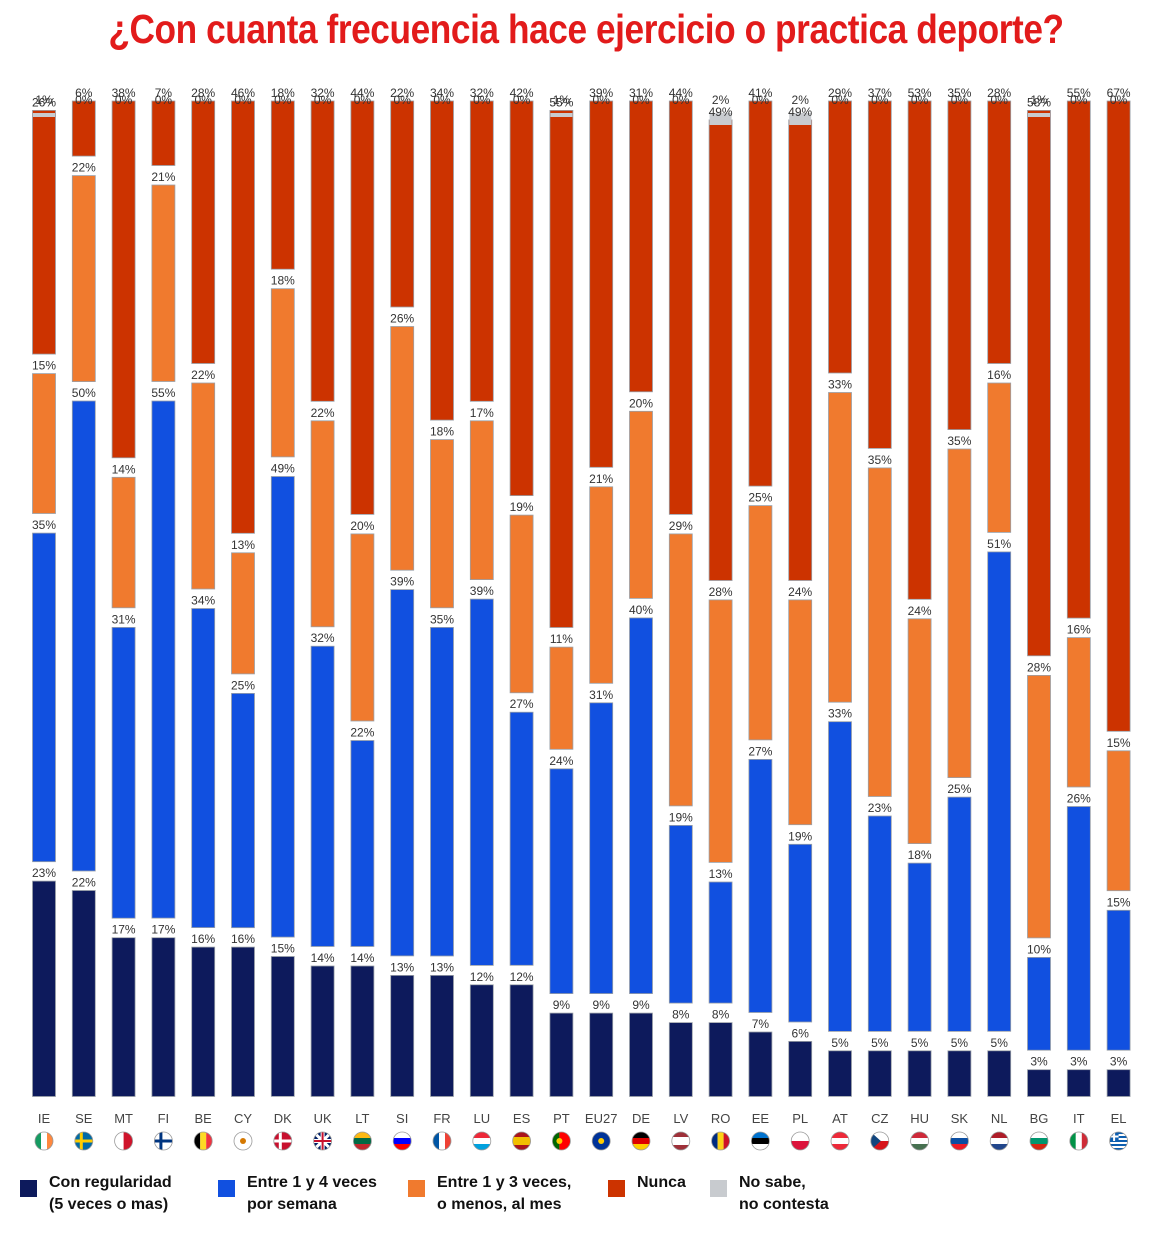  I want to click on bar-pl-mensual, so click(800, 712).